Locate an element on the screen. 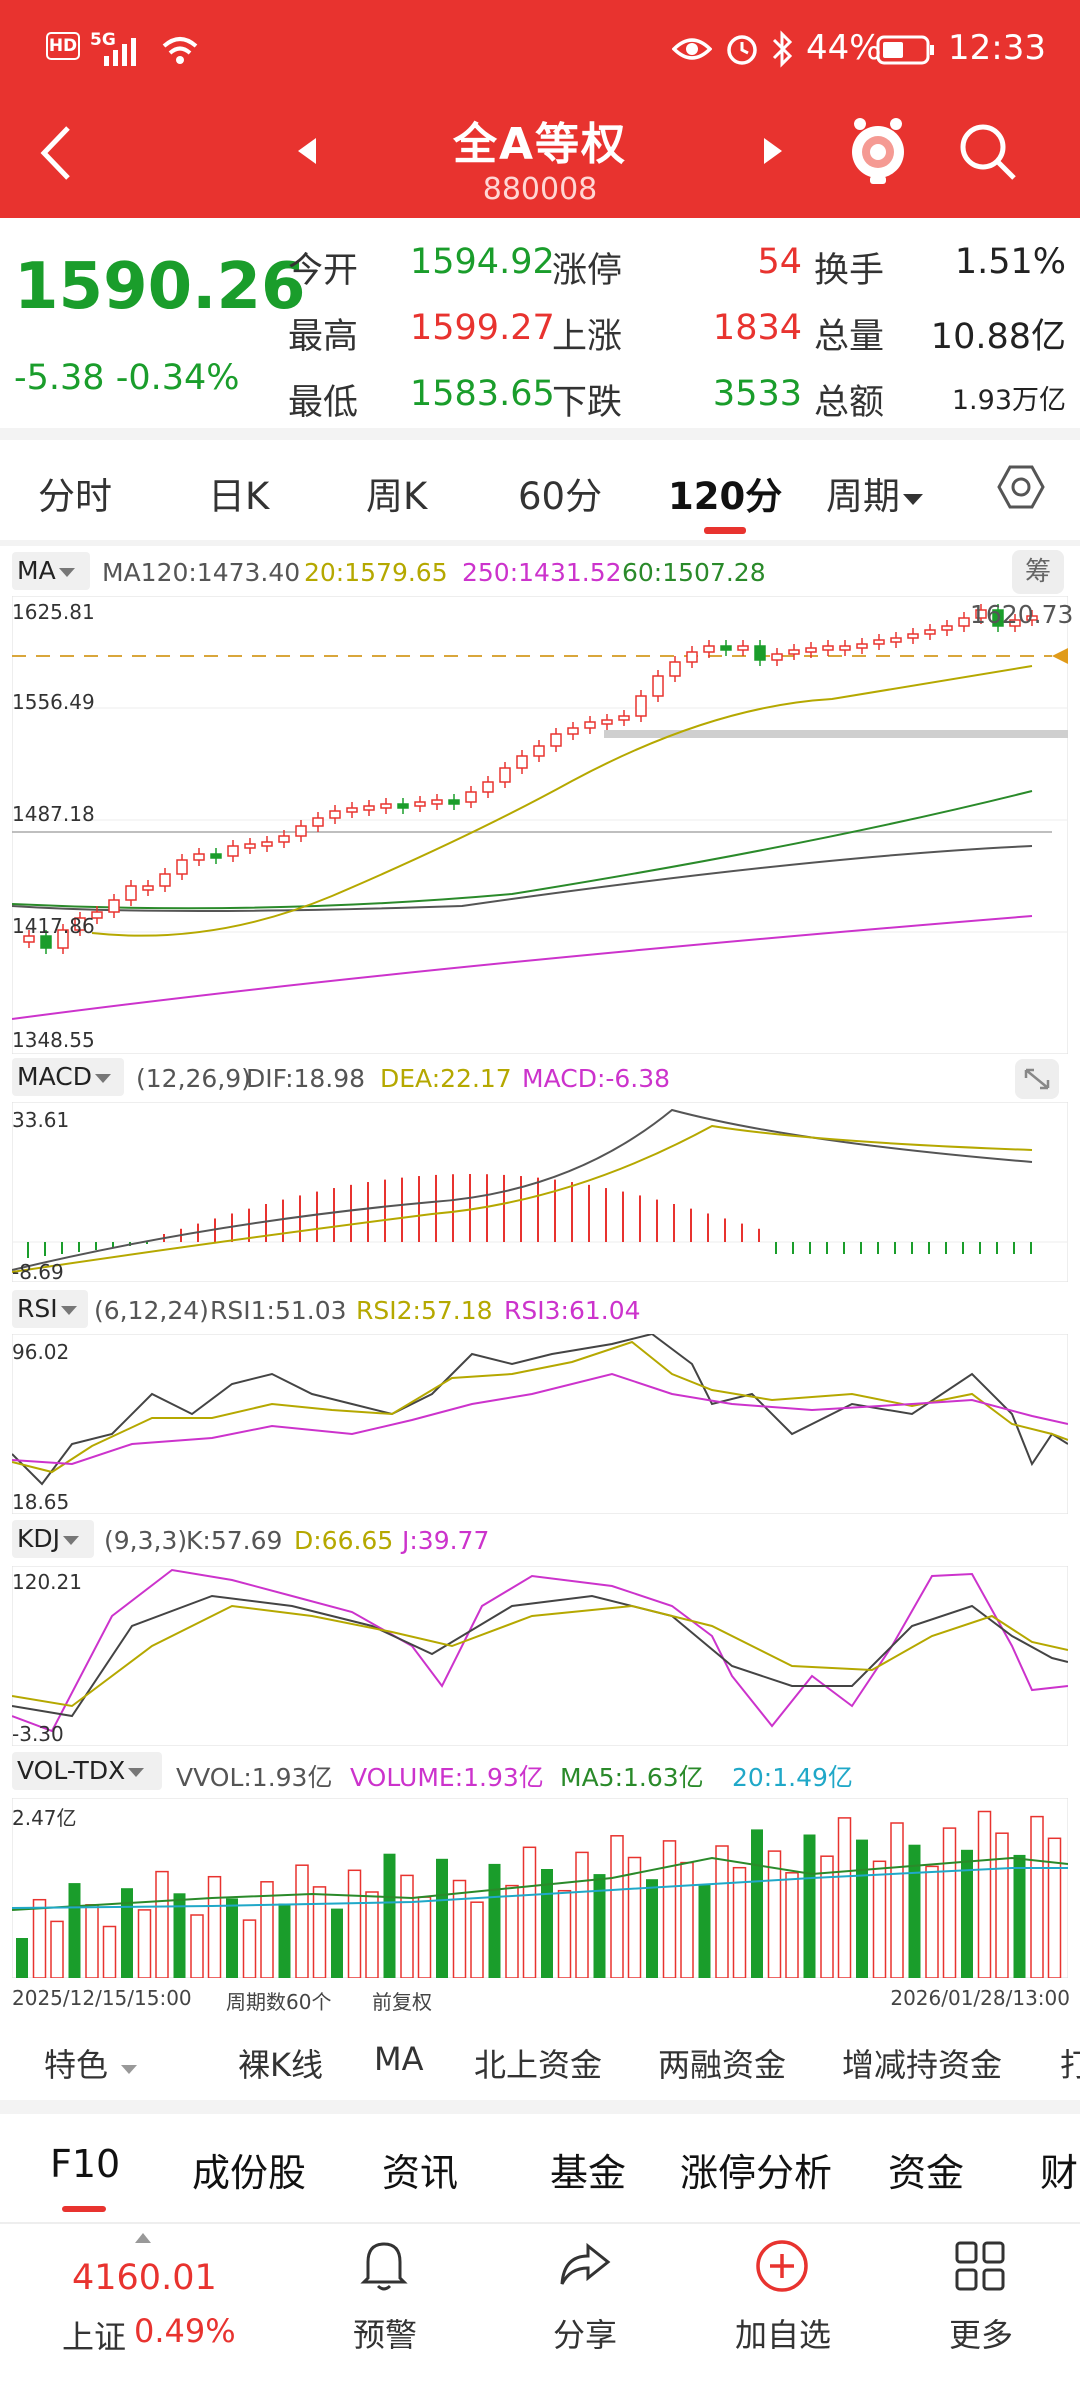  rsi1-value: RSI1:51.03 is located at coordinates (278, 1310).